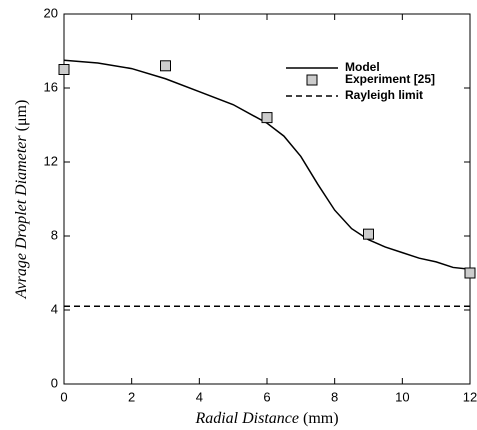 The height and width of the screenshot is (430, 477). What do you see at coordinates (246, 418) in the screenshot?
I see `x-label-text: Radial Distance` at bounding box center [246, 418].